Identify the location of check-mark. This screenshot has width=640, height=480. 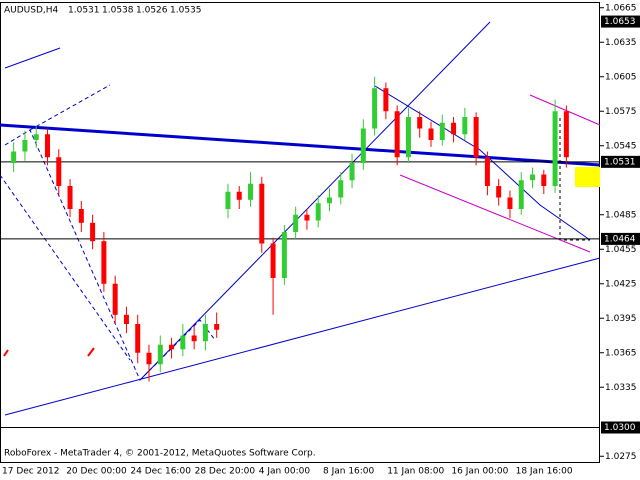
(49, 352).